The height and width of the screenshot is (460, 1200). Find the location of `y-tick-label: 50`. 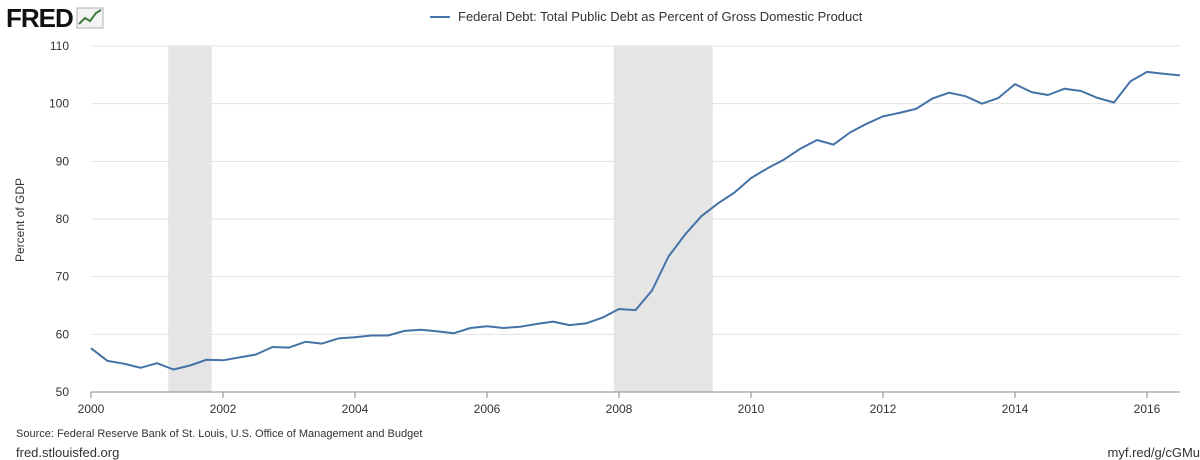

y-tick-label: 50 is located at coordinates (63, 392).